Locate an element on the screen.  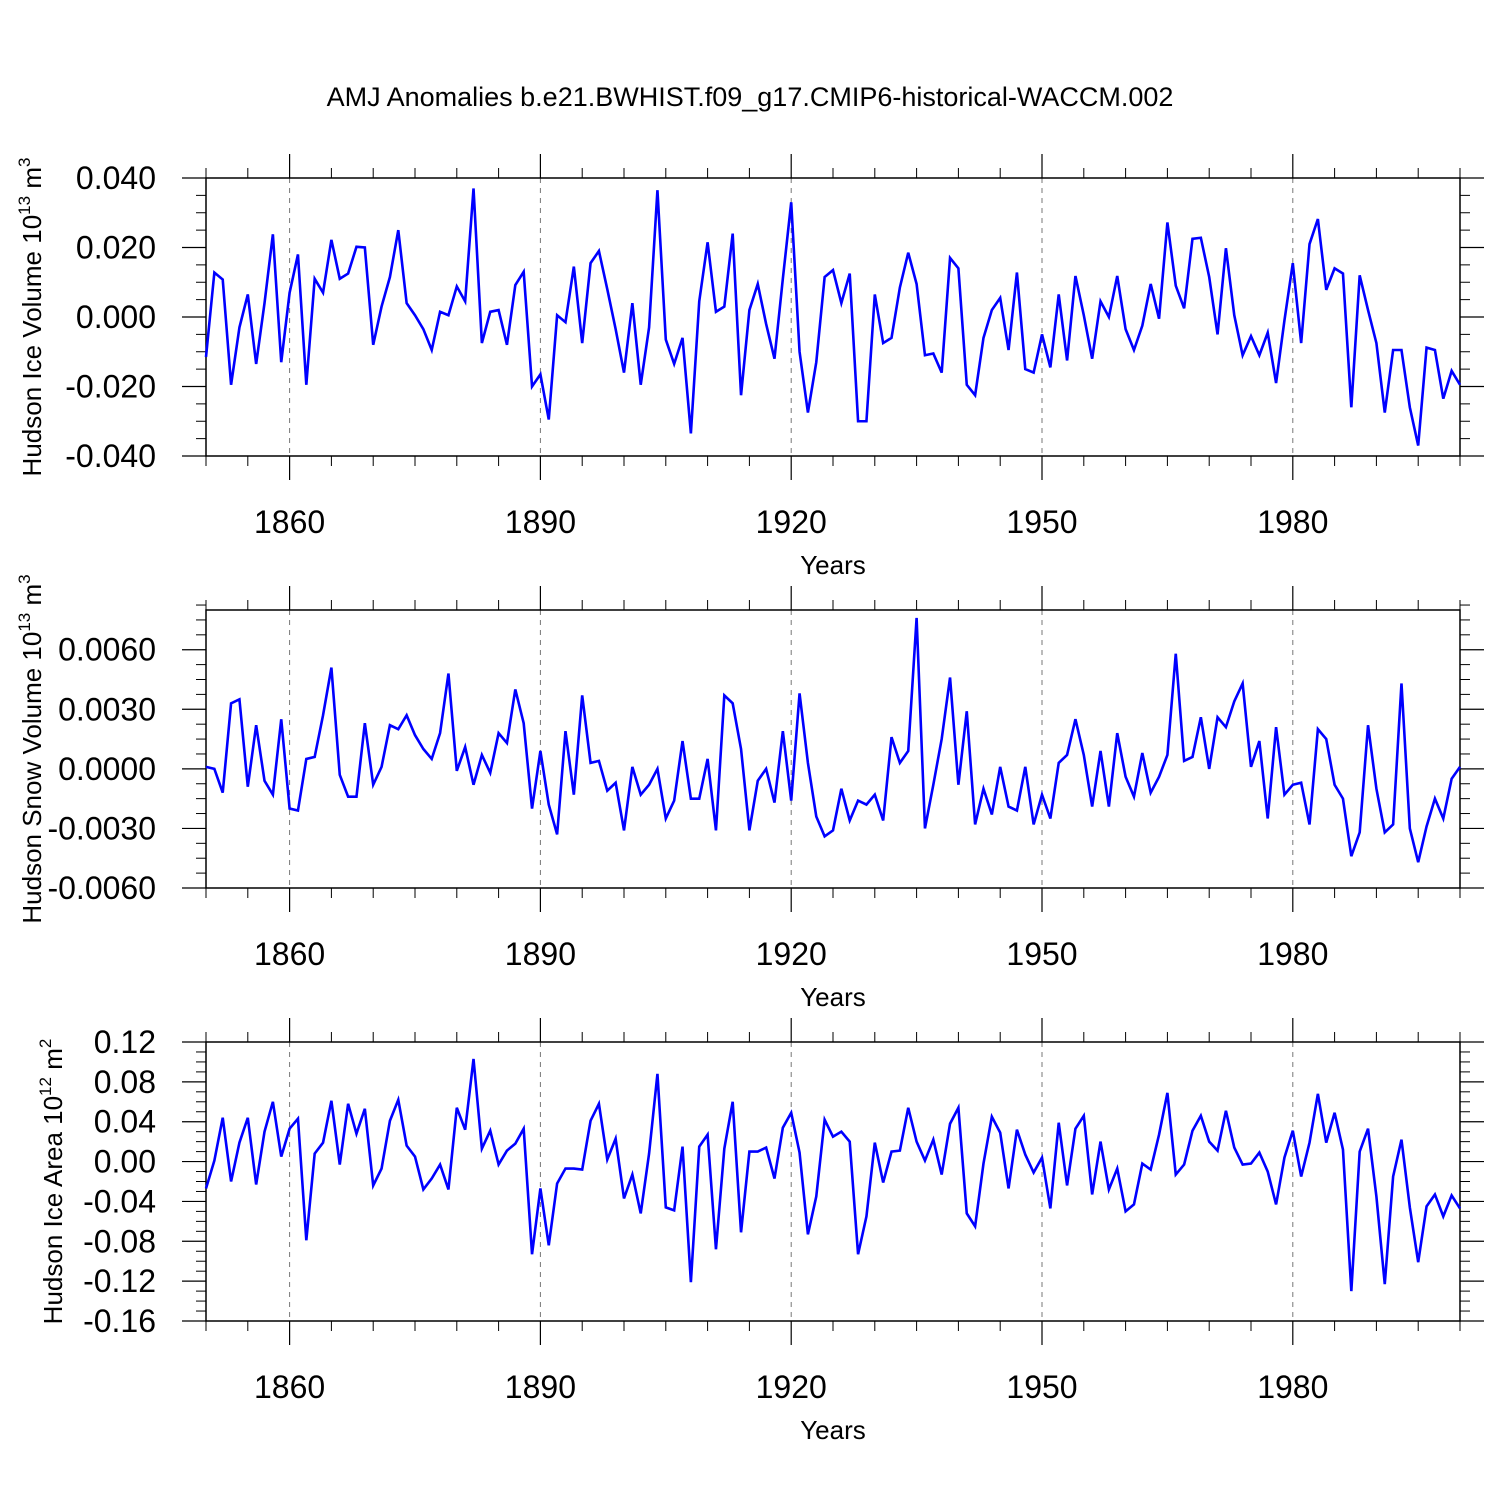
y-axis-label: Hudson Ice Volume 1013 m3 is located at coordinates (31, 317).